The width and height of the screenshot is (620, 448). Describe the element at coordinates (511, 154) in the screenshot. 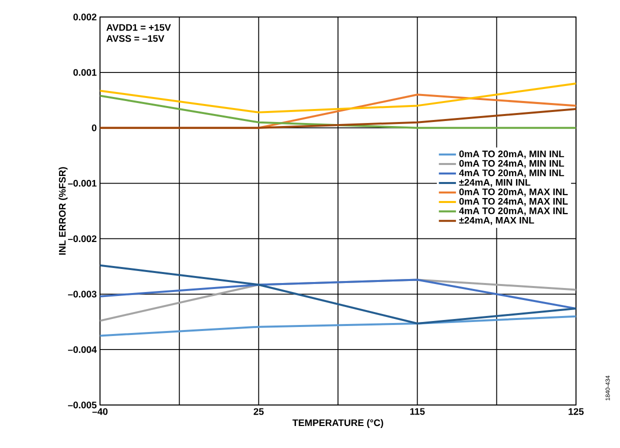

I see `legend-label: 0mA TO 20mA, MIN INL` at that location.